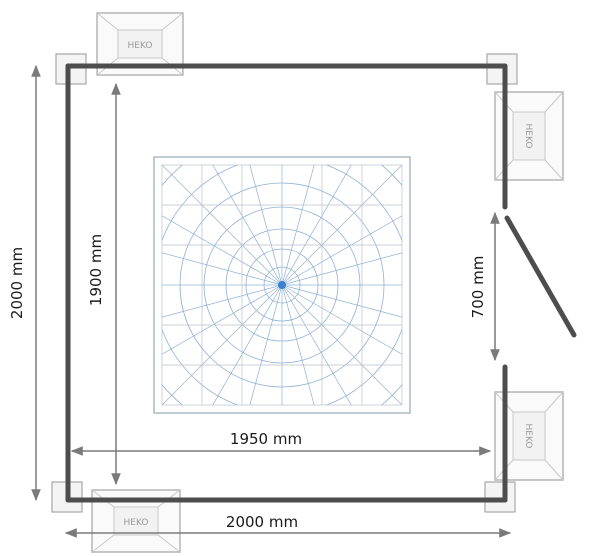  I want to click on dimension-outer-height: 2000 mm, so click(24, 283).